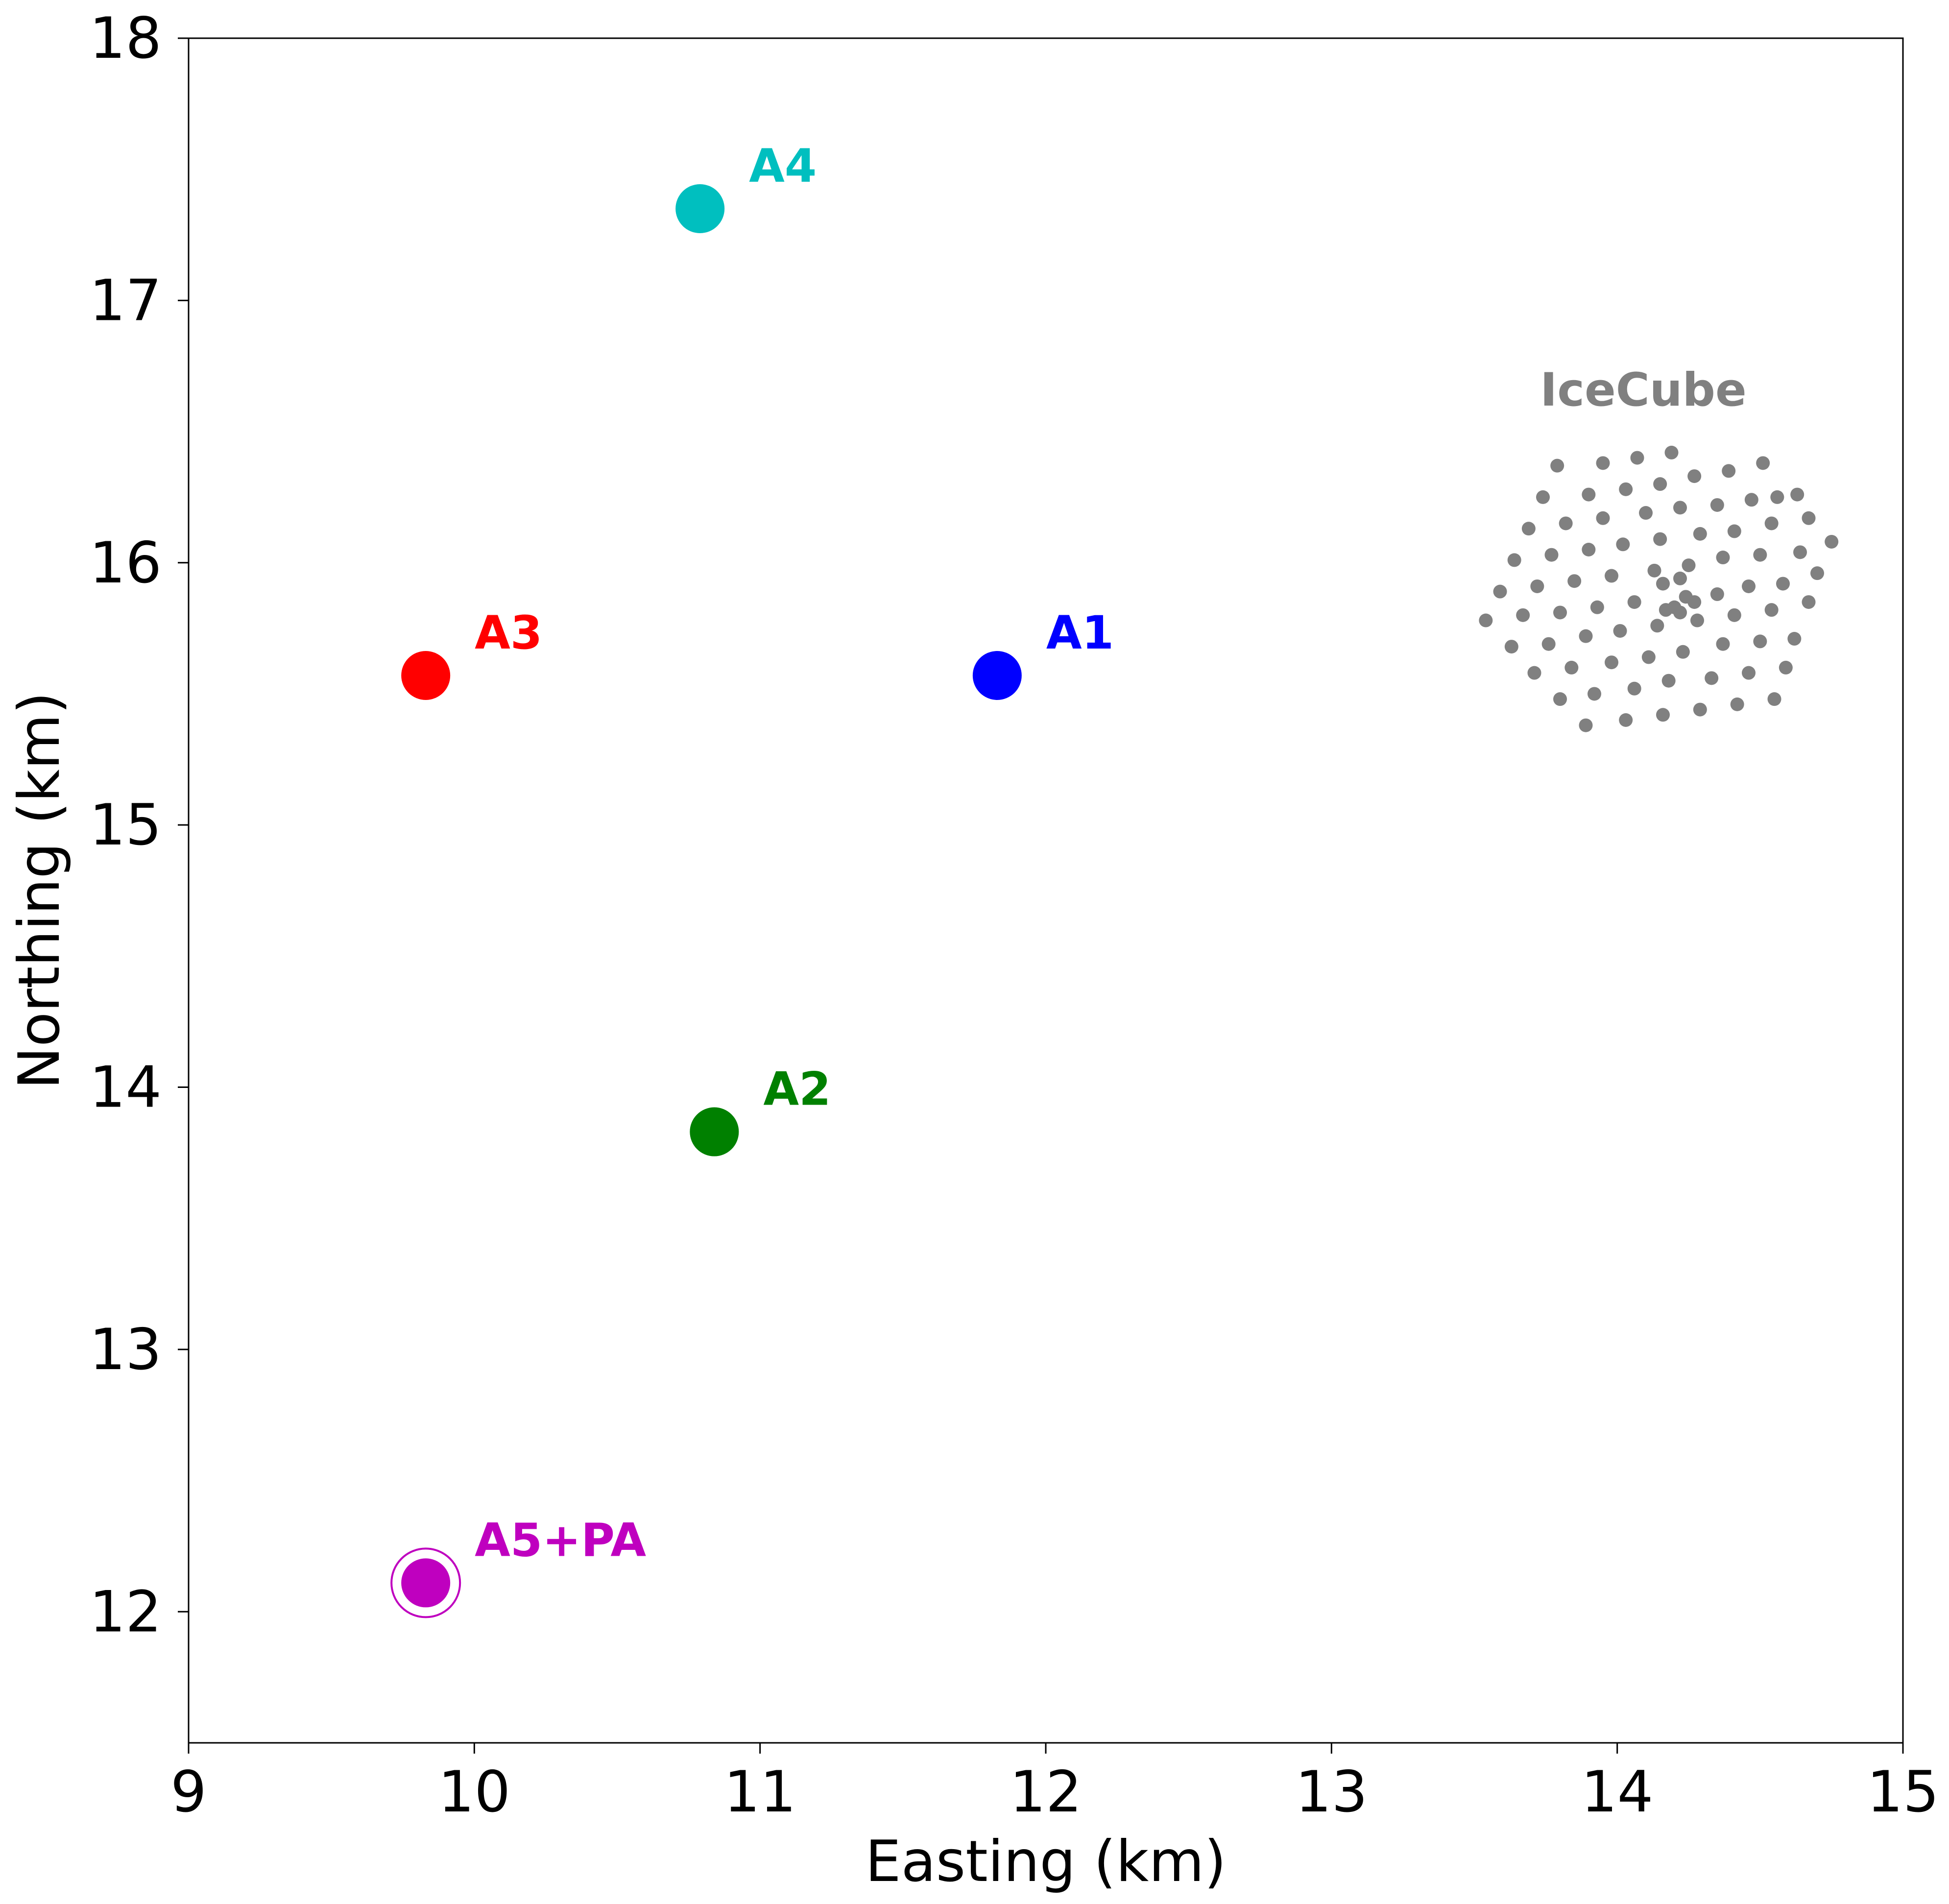 The height and width of the screenshot is (1904, 1949). What do you see at coordinates (39, 890) in the screenshot?
I see `y-axis-title: Northing (km)` at bounding box center [39, 890].